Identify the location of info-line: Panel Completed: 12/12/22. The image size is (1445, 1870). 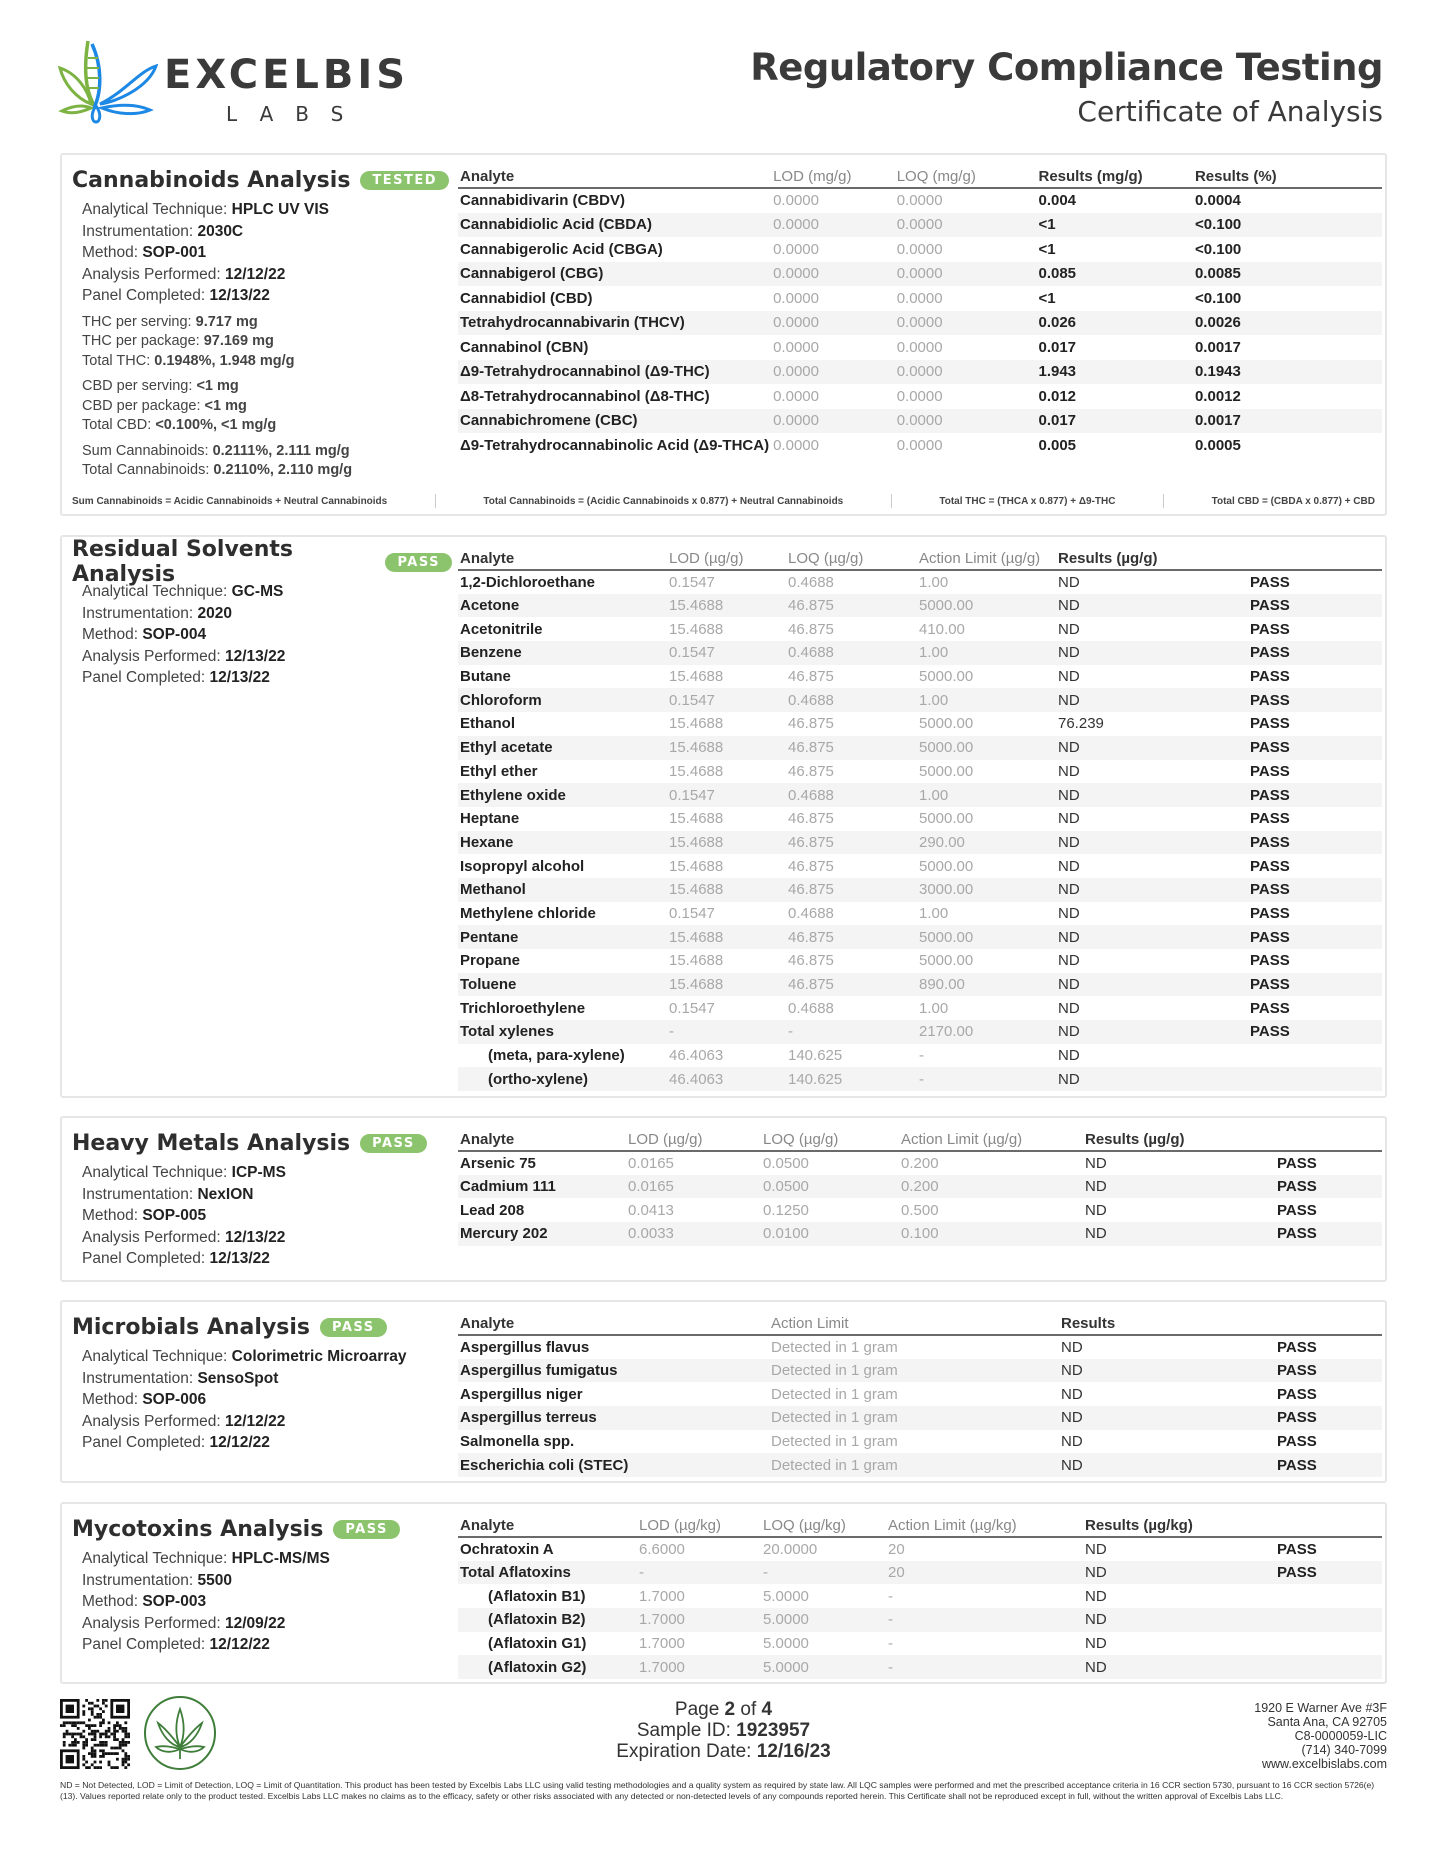
(267, 1645).